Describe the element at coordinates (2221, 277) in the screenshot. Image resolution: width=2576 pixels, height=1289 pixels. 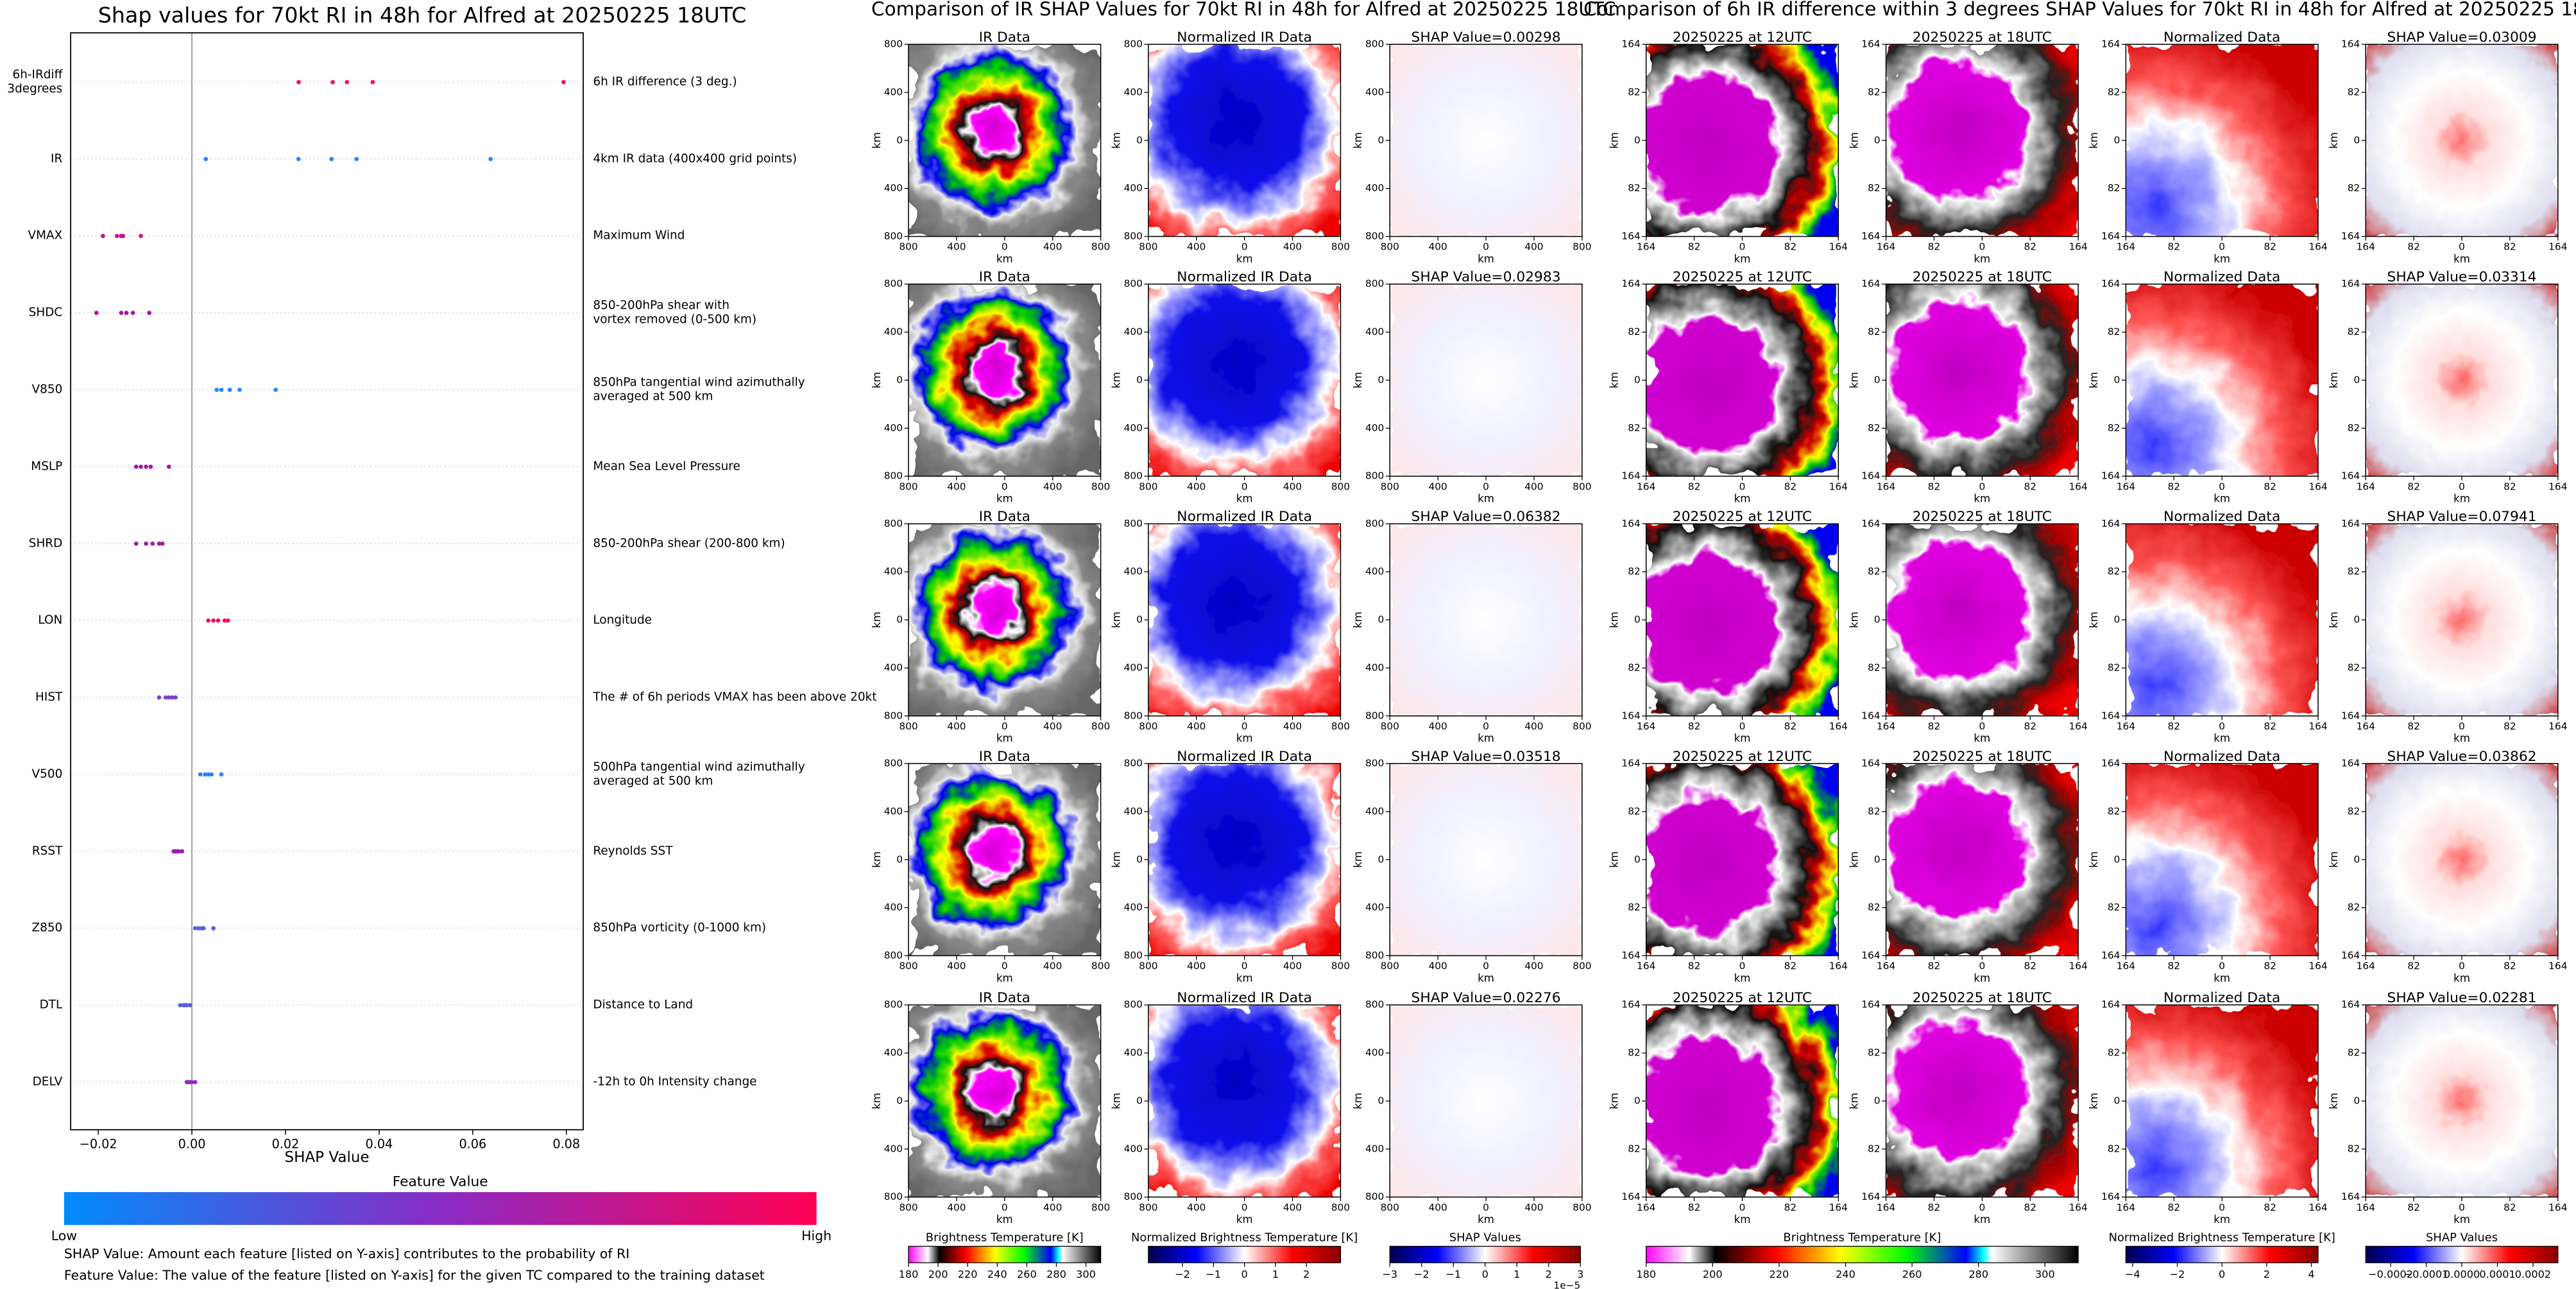
I see `panel-title: Normalized Data` at that location.